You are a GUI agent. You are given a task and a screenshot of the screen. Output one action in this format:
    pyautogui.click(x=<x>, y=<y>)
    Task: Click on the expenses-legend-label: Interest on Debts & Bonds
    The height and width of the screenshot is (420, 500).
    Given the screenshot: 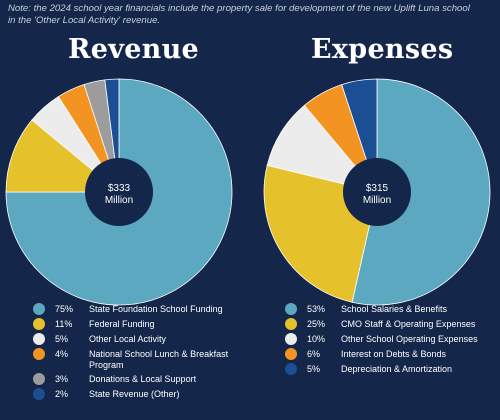 What is the action you would take?
    pyautogui.click(x=394, y=354)
    